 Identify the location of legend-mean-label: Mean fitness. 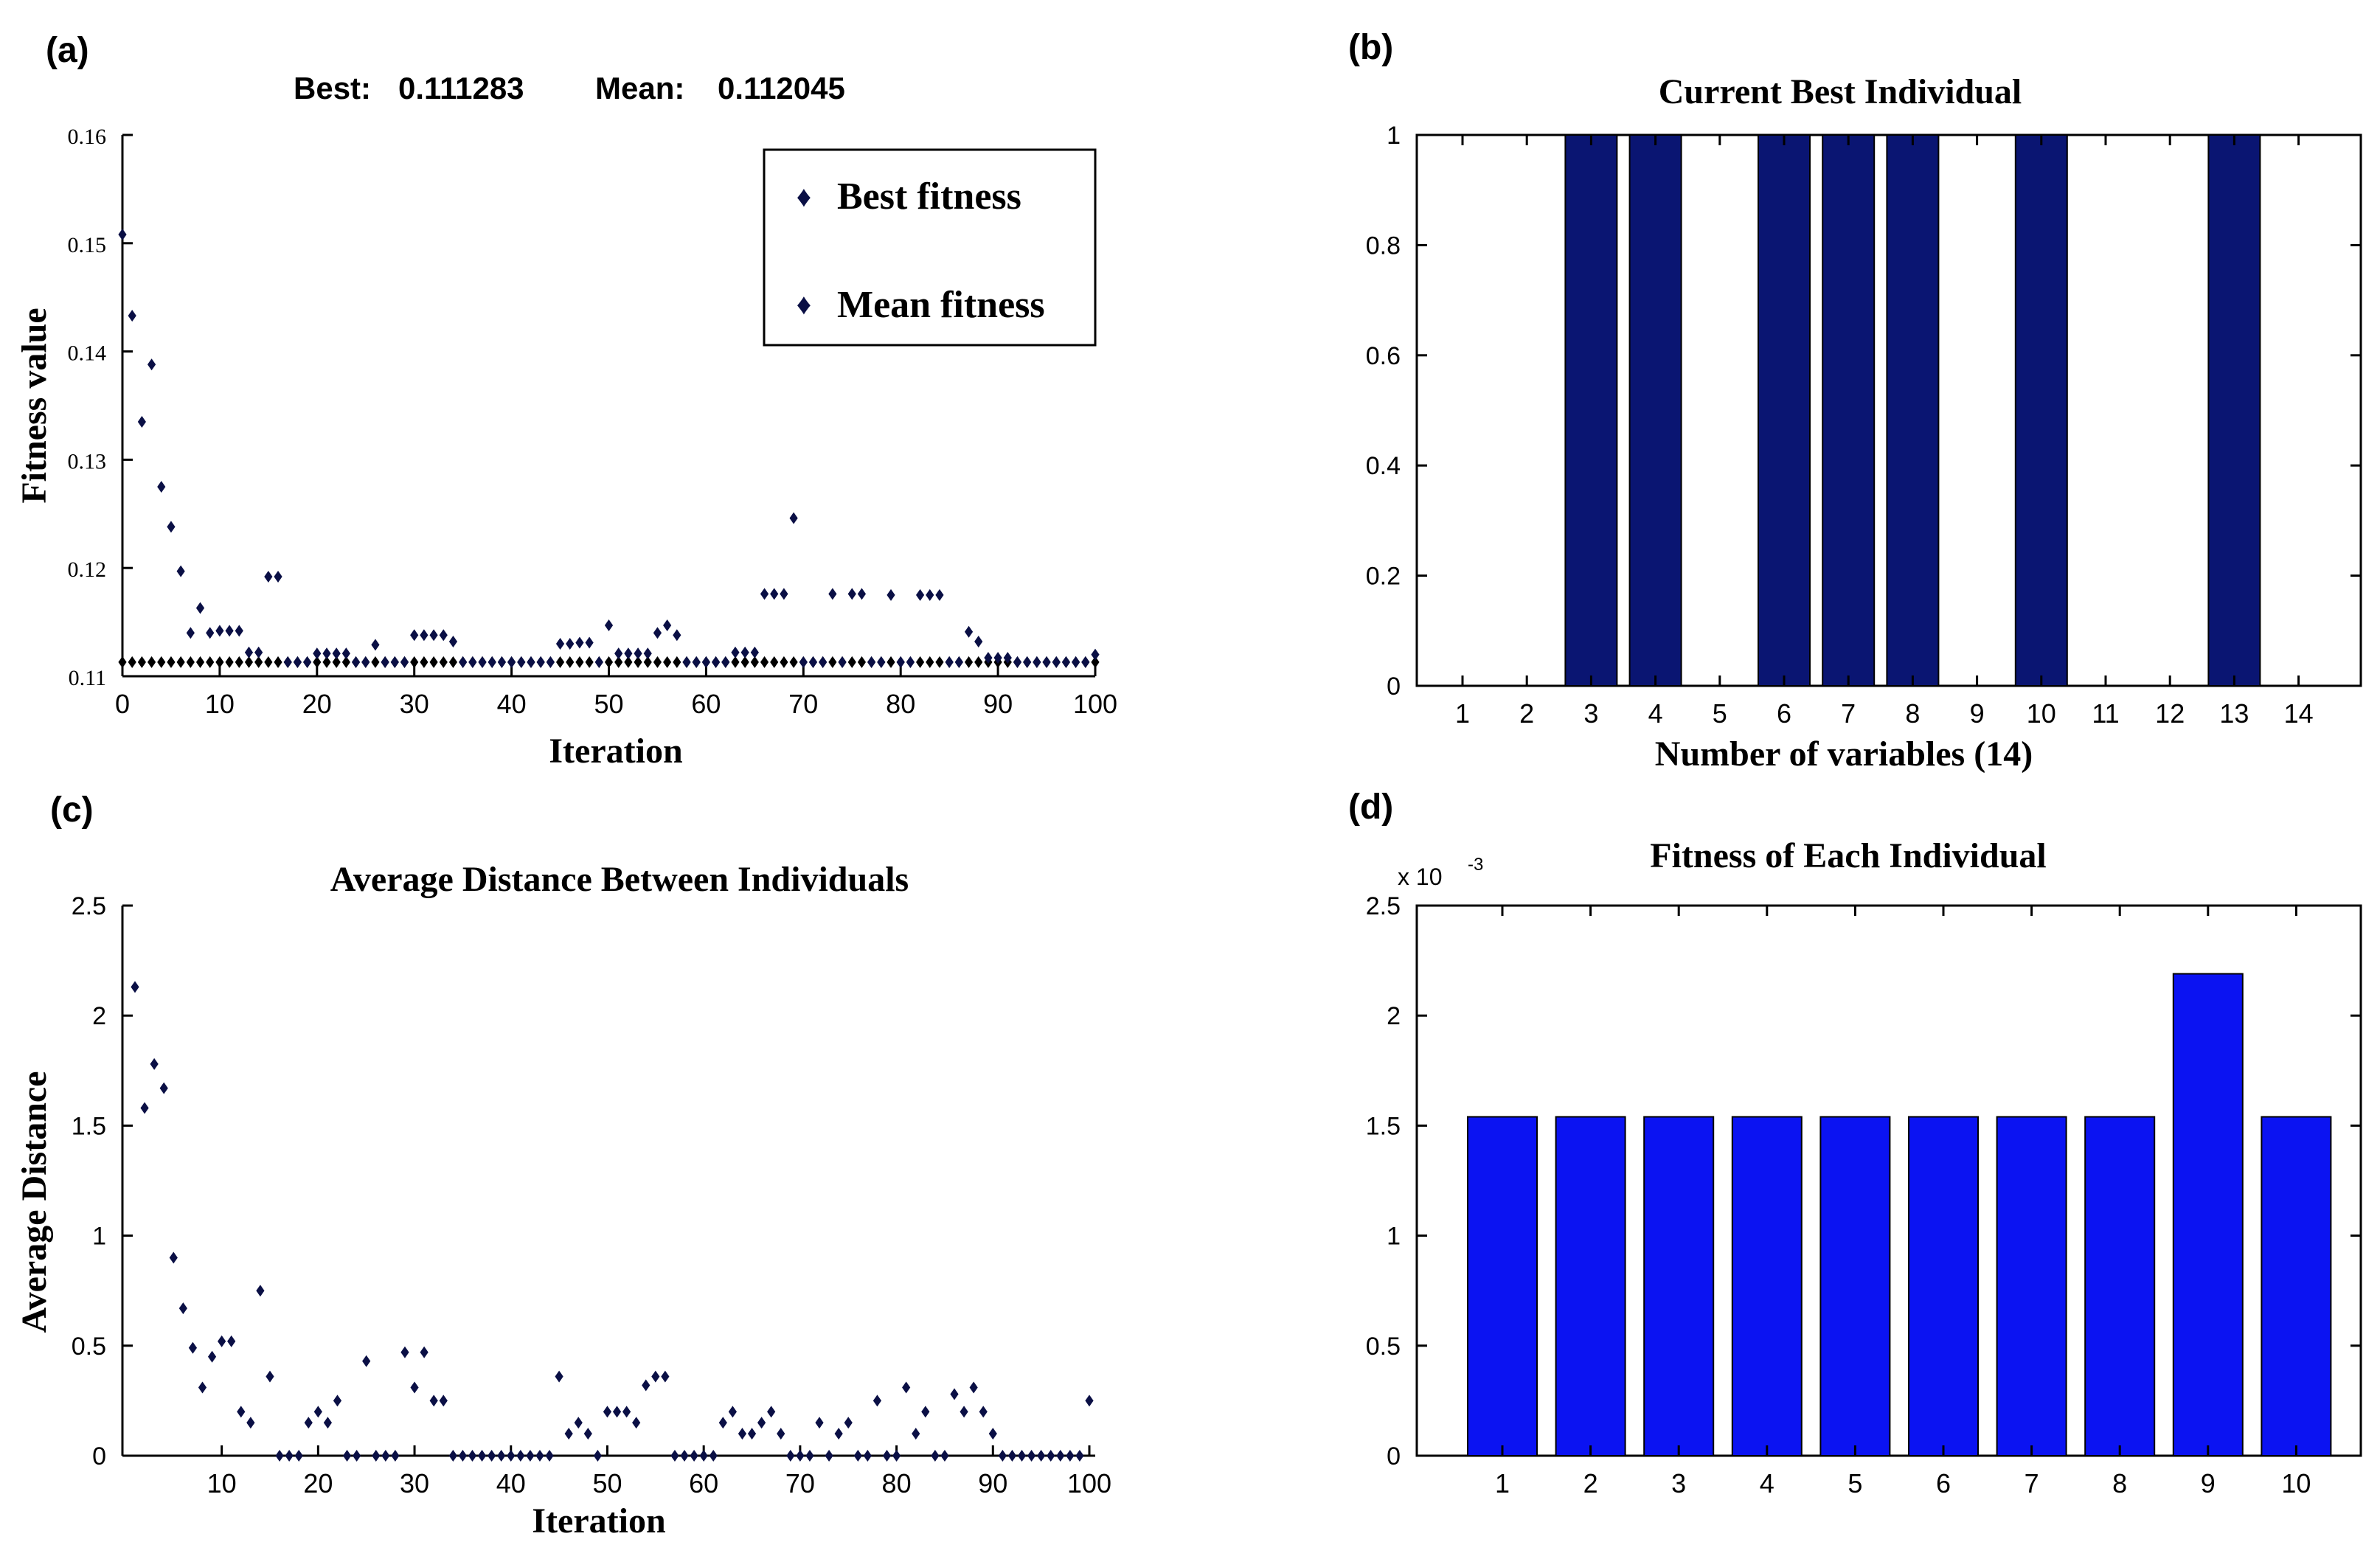
(941, 305).